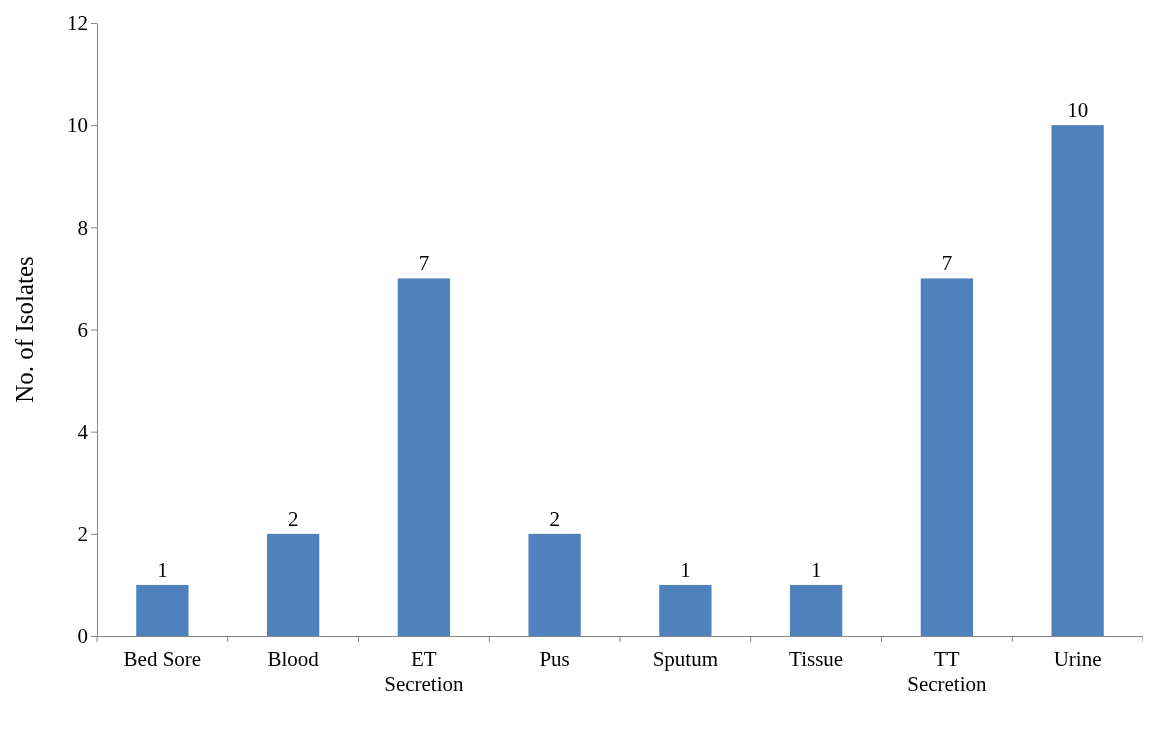 The height and width of the screenshot is (733, 1151). Describe the element at coordinates (685, 659) in the screenshot. I see `x-tick-label: Sputum` at that location.